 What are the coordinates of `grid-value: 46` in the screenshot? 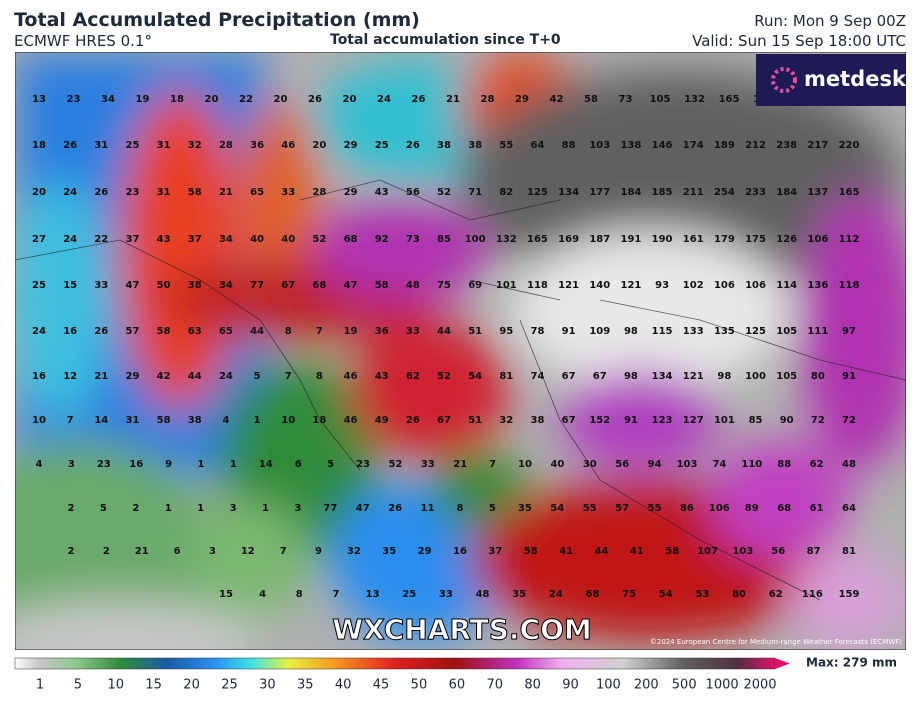 It's located at (288, 145).